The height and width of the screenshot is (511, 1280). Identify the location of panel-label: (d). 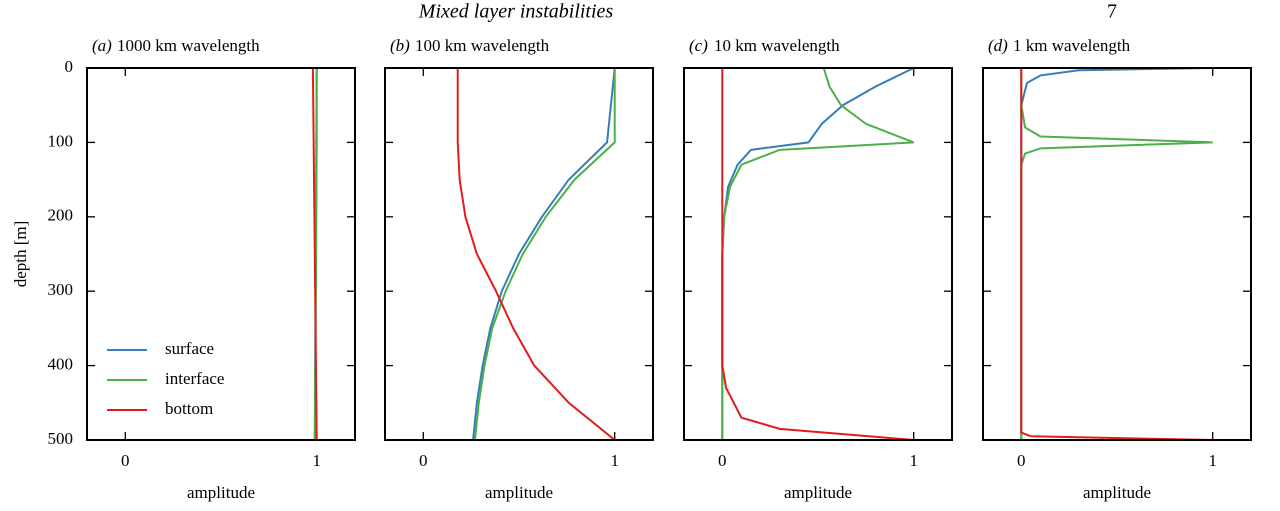
(998, 45).